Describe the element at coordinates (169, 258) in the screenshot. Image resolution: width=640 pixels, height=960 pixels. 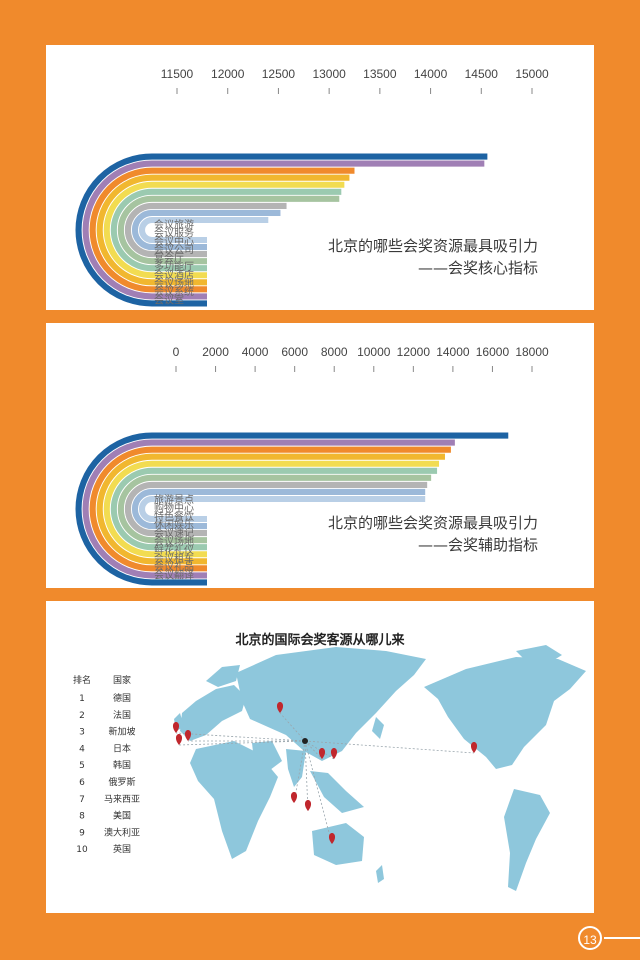
I see `category-label: 宴会厅` at that location.